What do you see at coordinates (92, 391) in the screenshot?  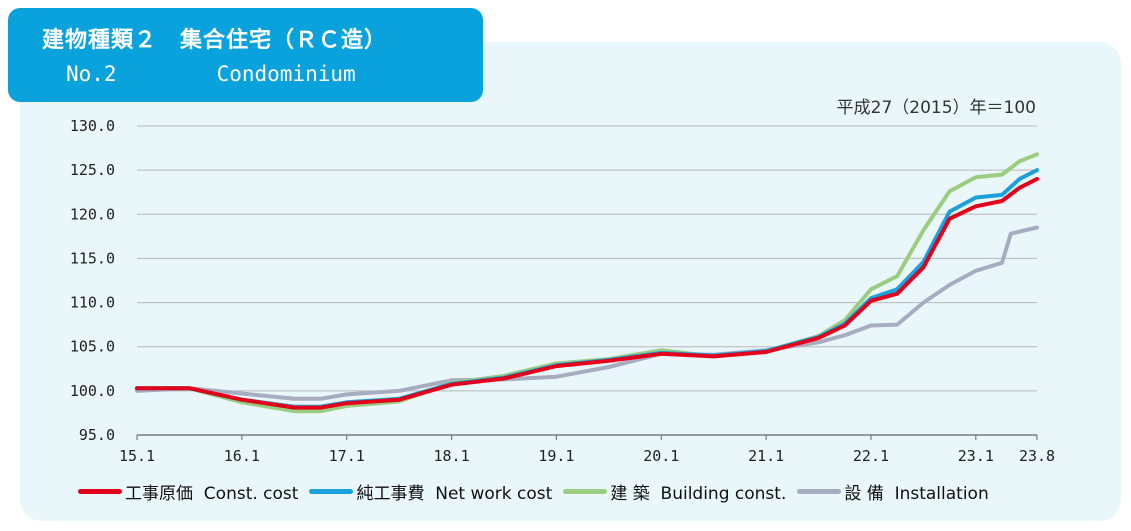 I see `y-tick-label: 100.0` at bounding box center [92, 391].